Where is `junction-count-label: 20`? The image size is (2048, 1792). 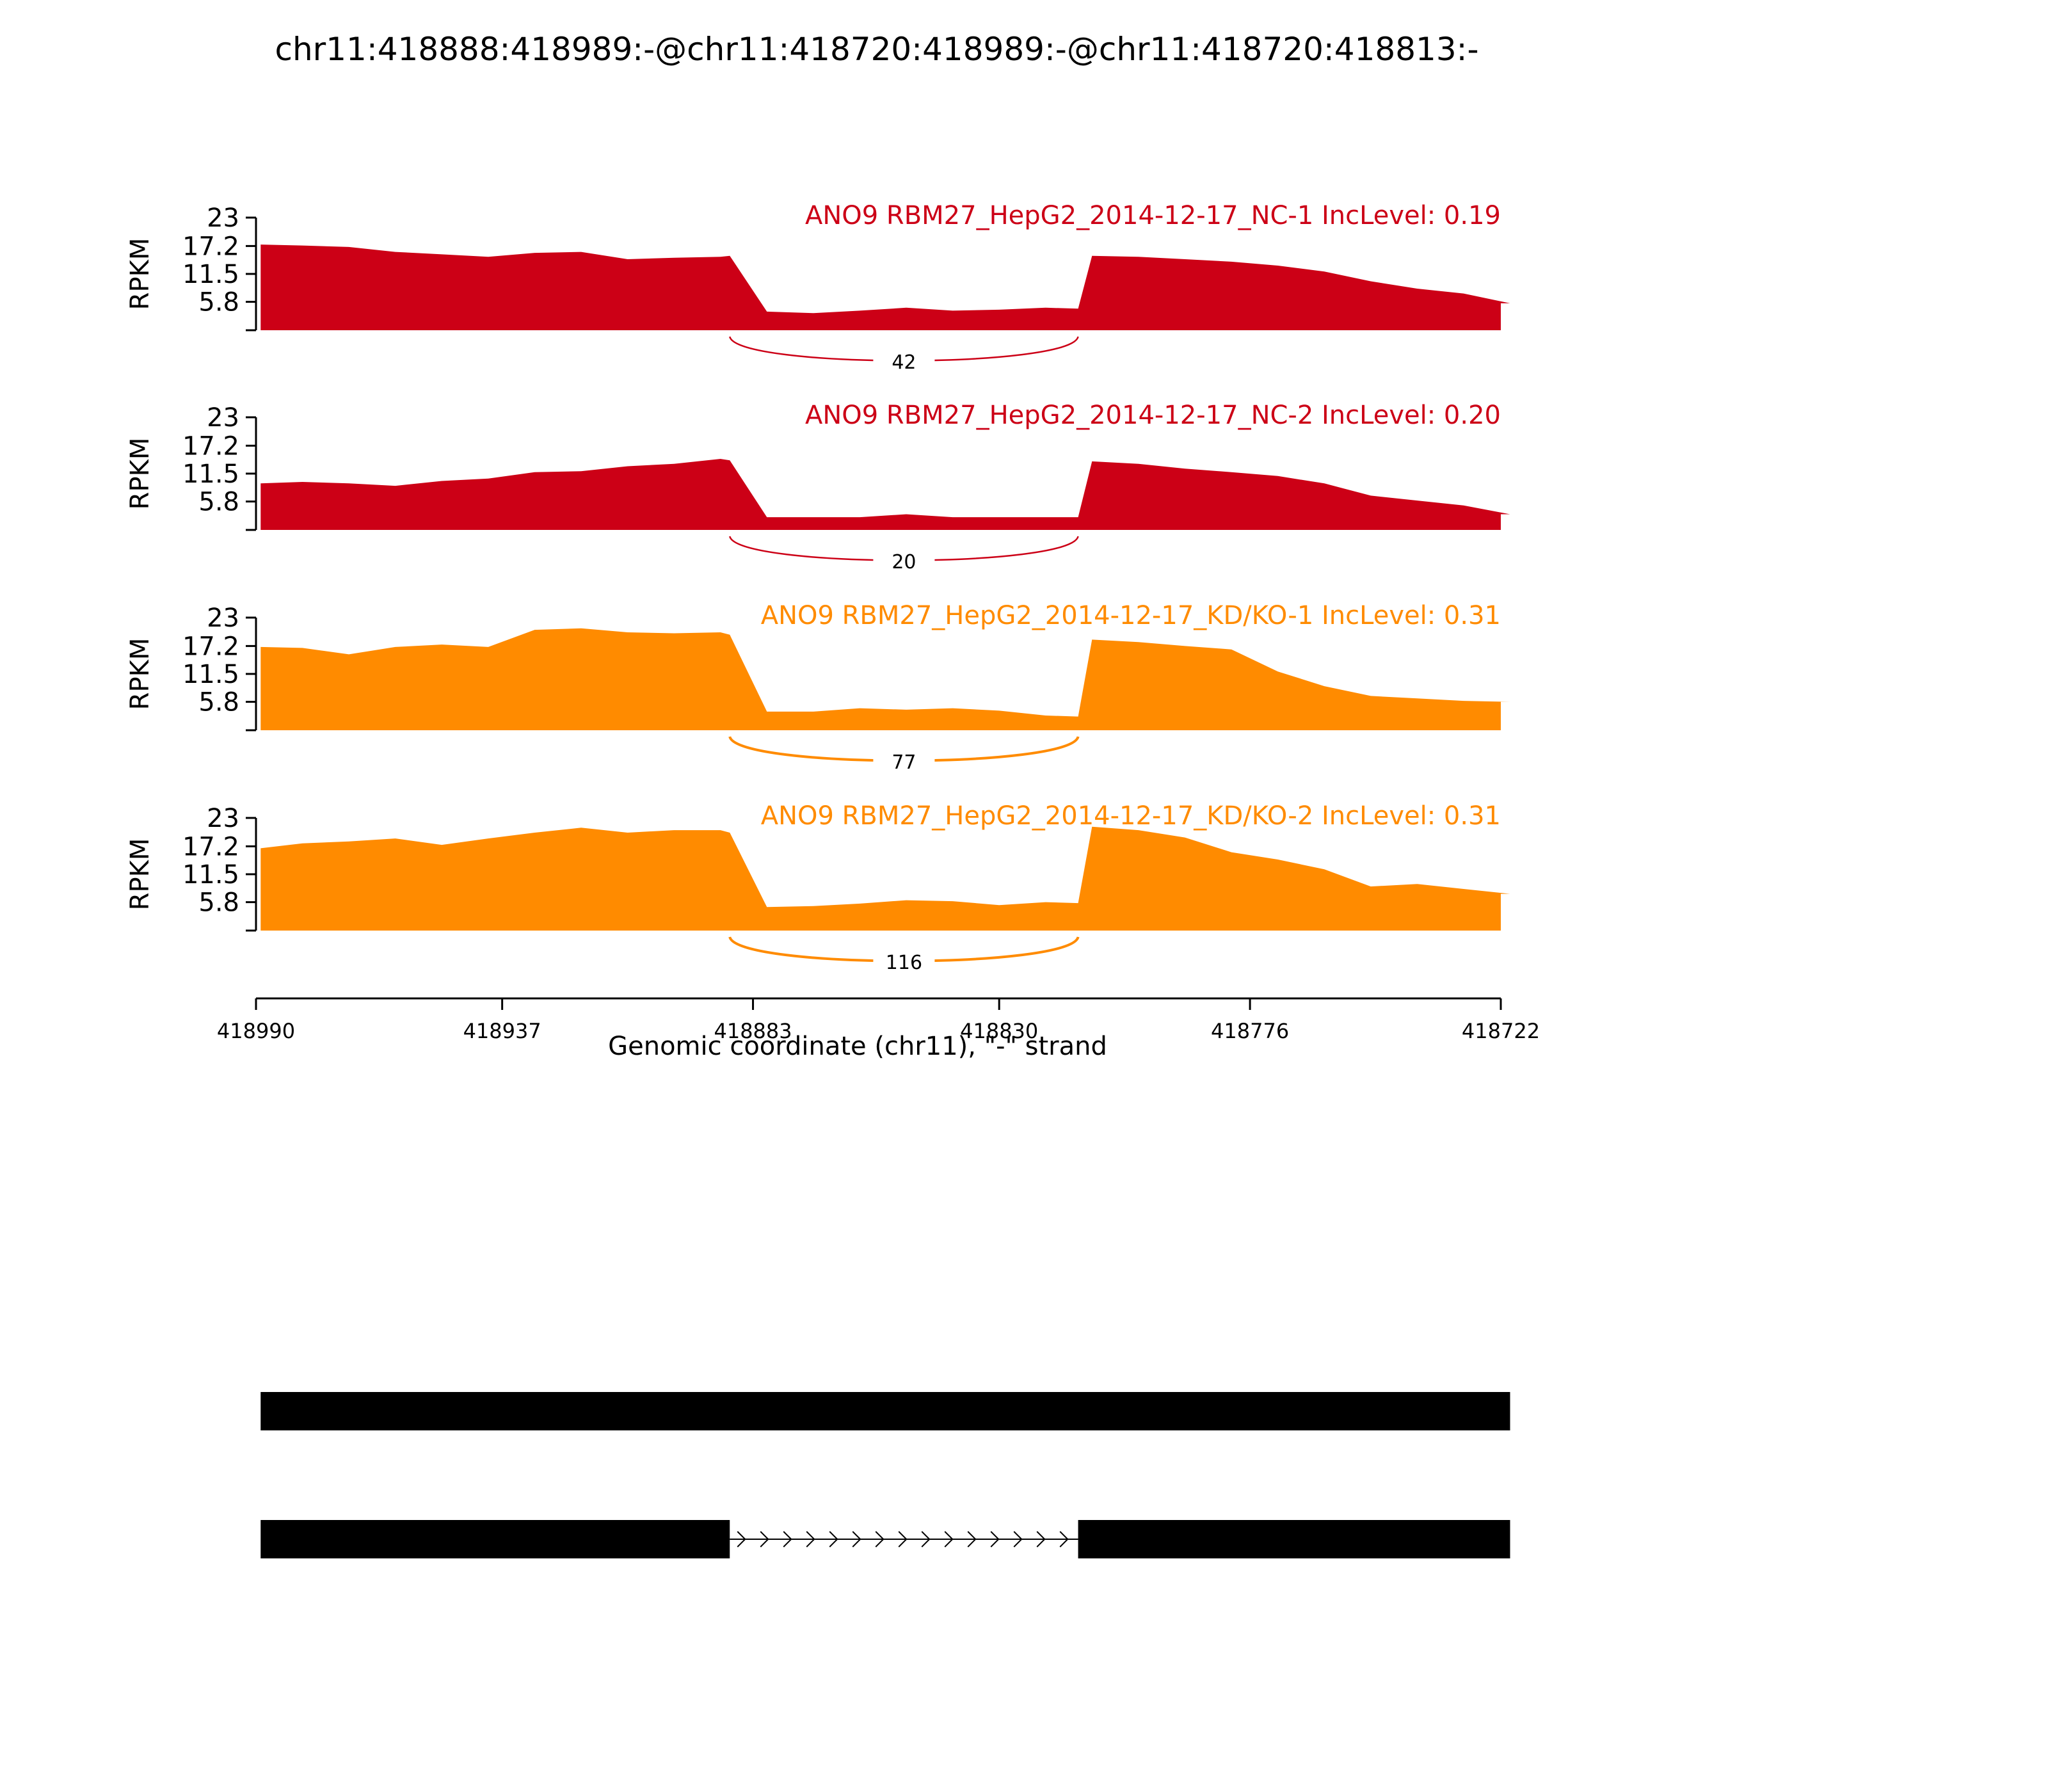 junction-count-label: 20 is located at coordinates (904, 562).